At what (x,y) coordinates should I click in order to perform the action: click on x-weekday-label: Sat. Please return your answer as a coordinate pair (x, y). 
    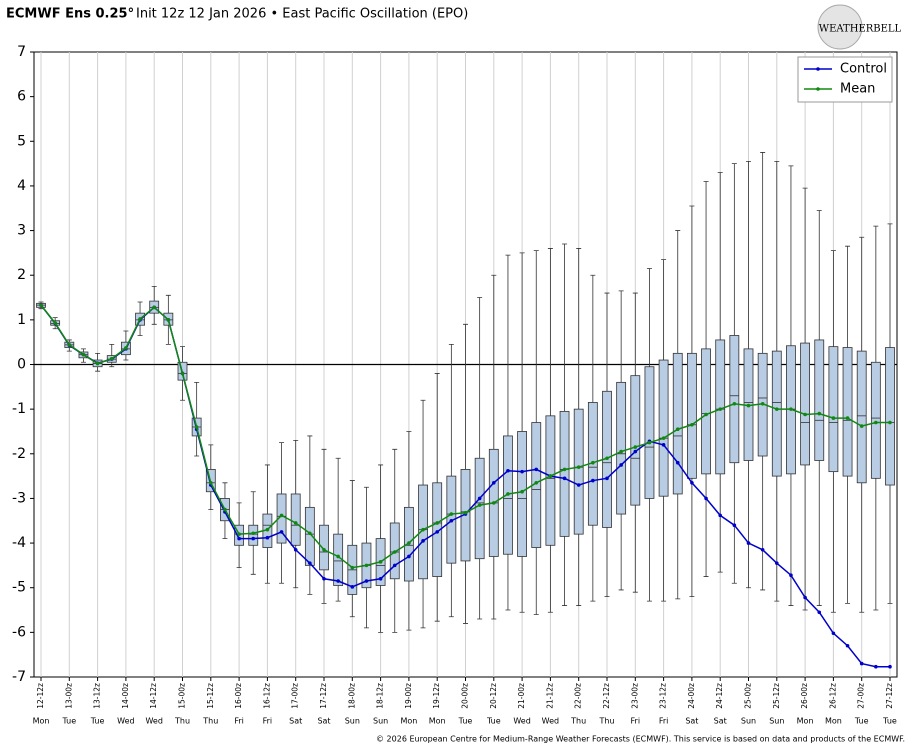
    Looking at the image, I should click on (323, 721).